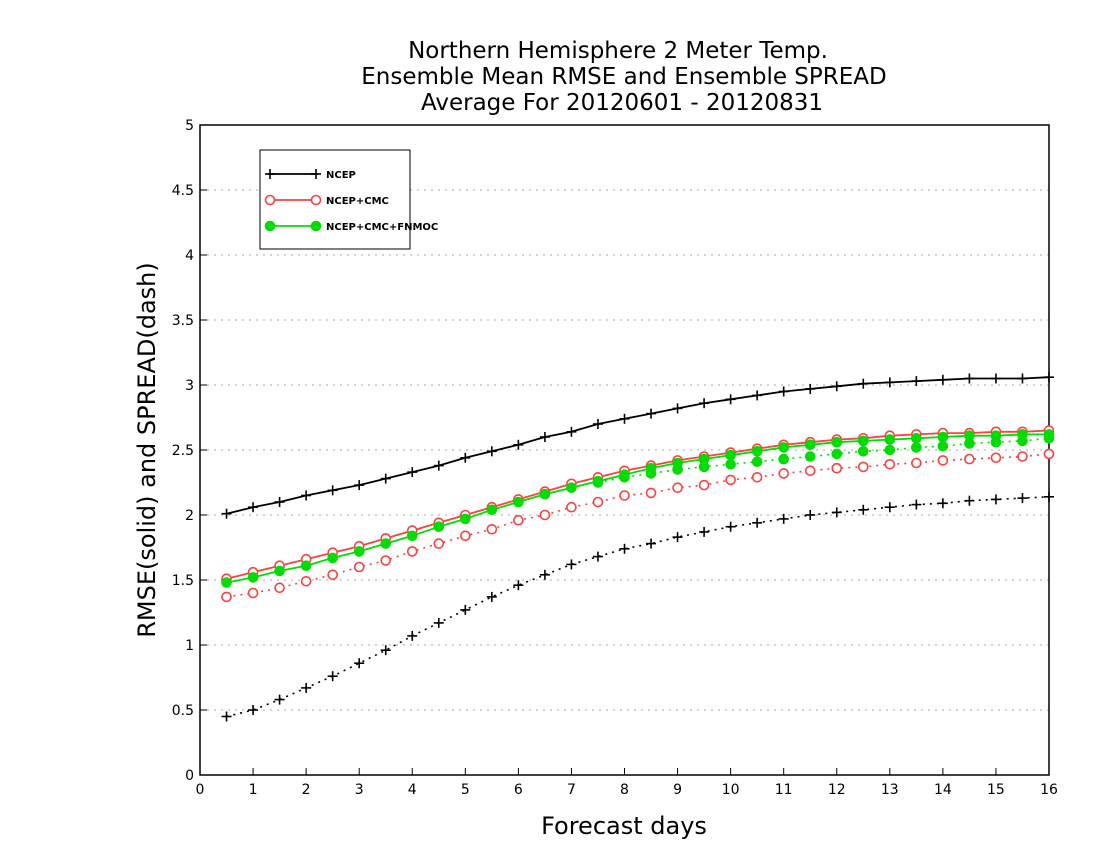 The image size is (1100, 850). I want to click on legend-entry: NCEP, so click(310, 175).